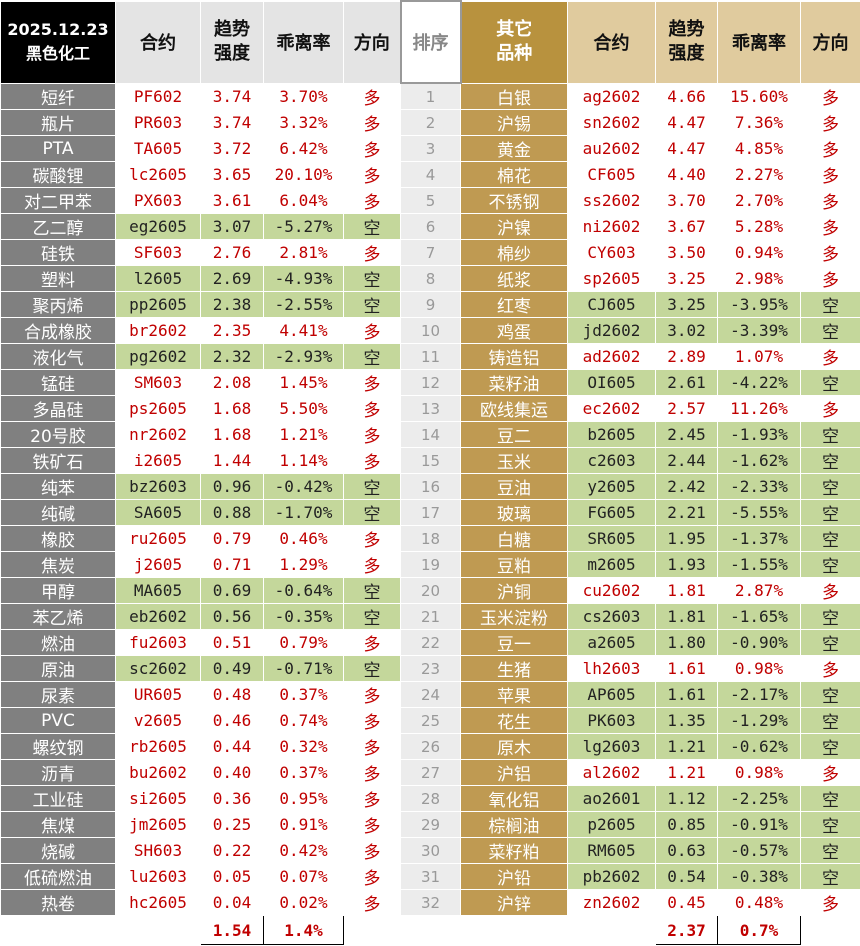  Describe the element at coordinates (759, 122) in the screenshot. I see `deviation-rate: 7.36%` at that location.